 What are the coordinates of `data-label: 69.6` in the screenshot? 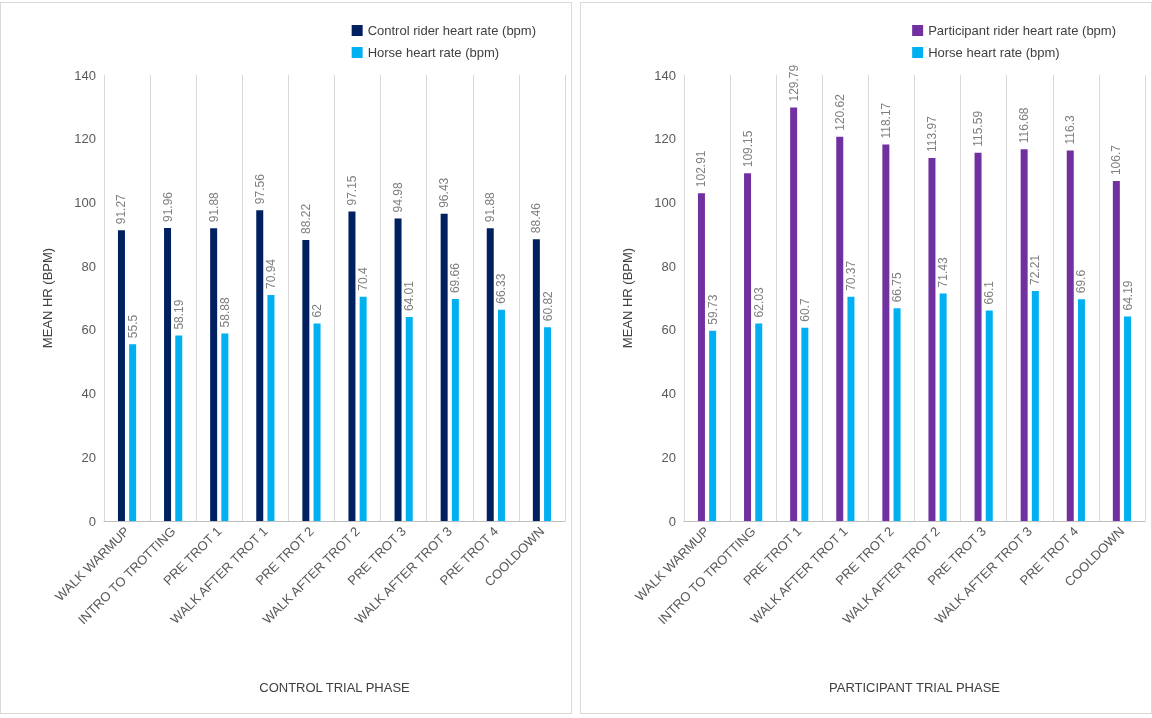 It's located at (1081, 281).